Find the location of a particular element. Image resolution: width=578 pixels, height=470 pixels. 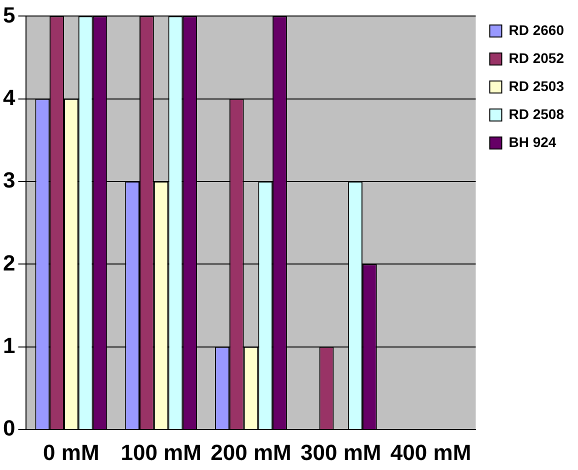

y-tick-label: 5 is located at coordinates (9, 15).